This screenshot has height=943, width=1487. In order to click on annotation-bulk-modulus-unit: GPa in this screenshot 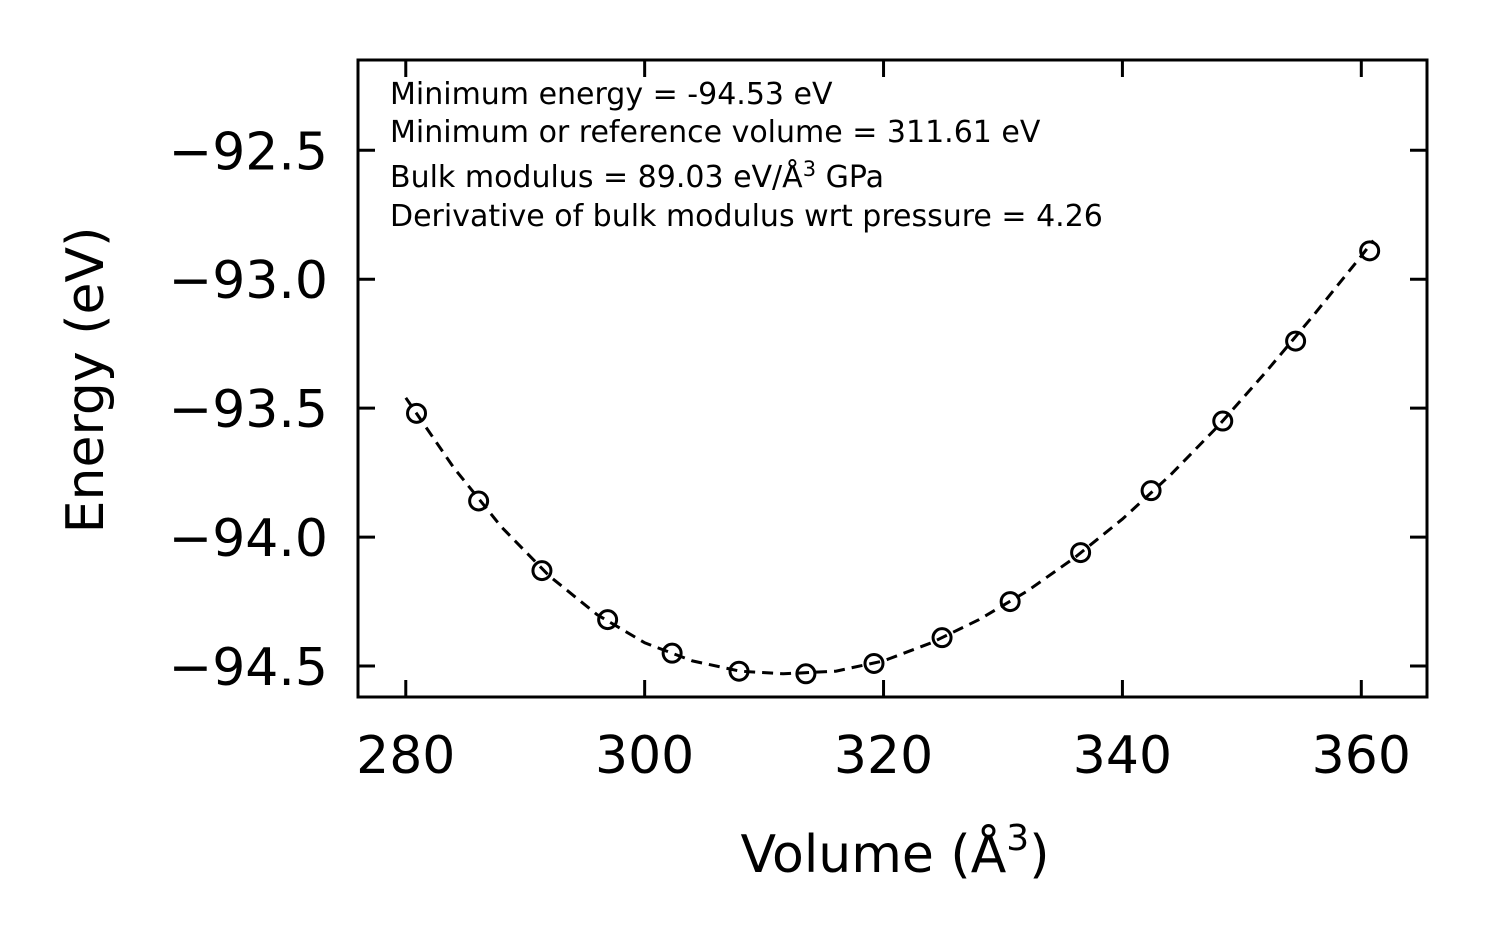, I will do `click(850, 177)`.